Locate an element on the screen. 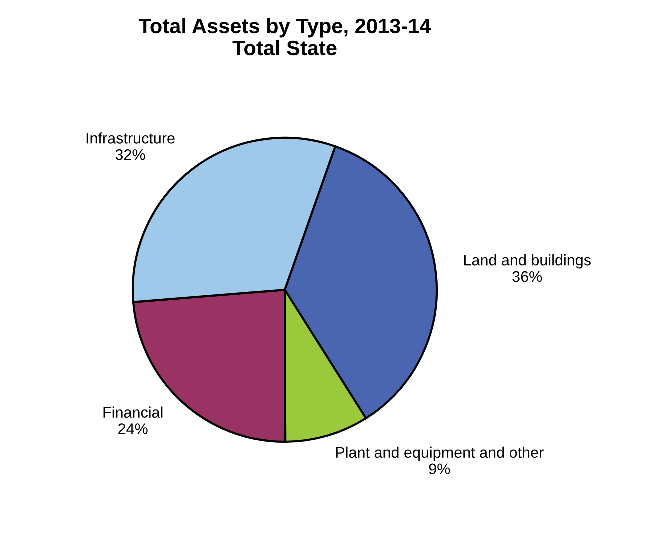  data-label: 9% is located at coordinates (439, 469).